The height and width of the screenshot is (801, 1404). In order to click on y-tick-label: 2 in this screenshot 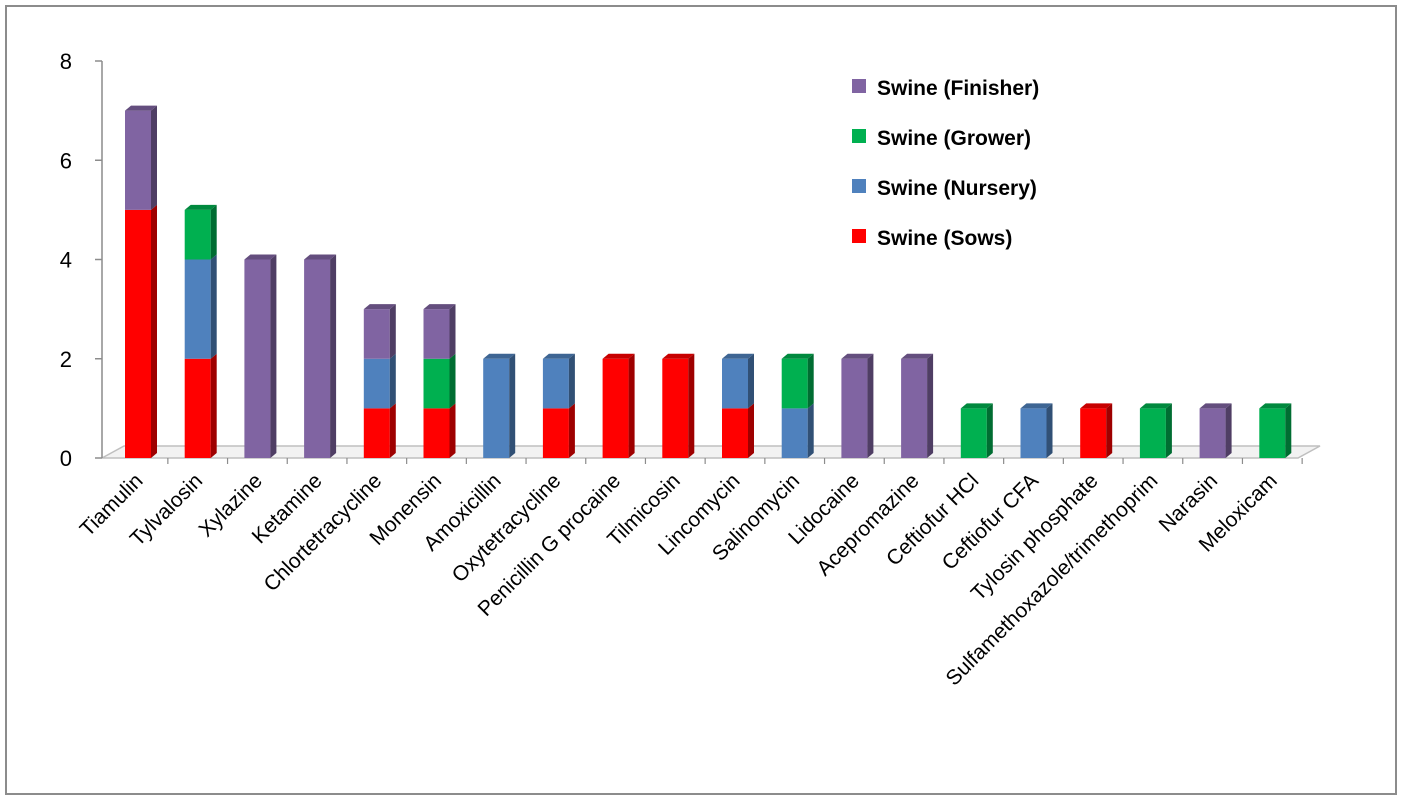, I will do `click(66, 359)`.